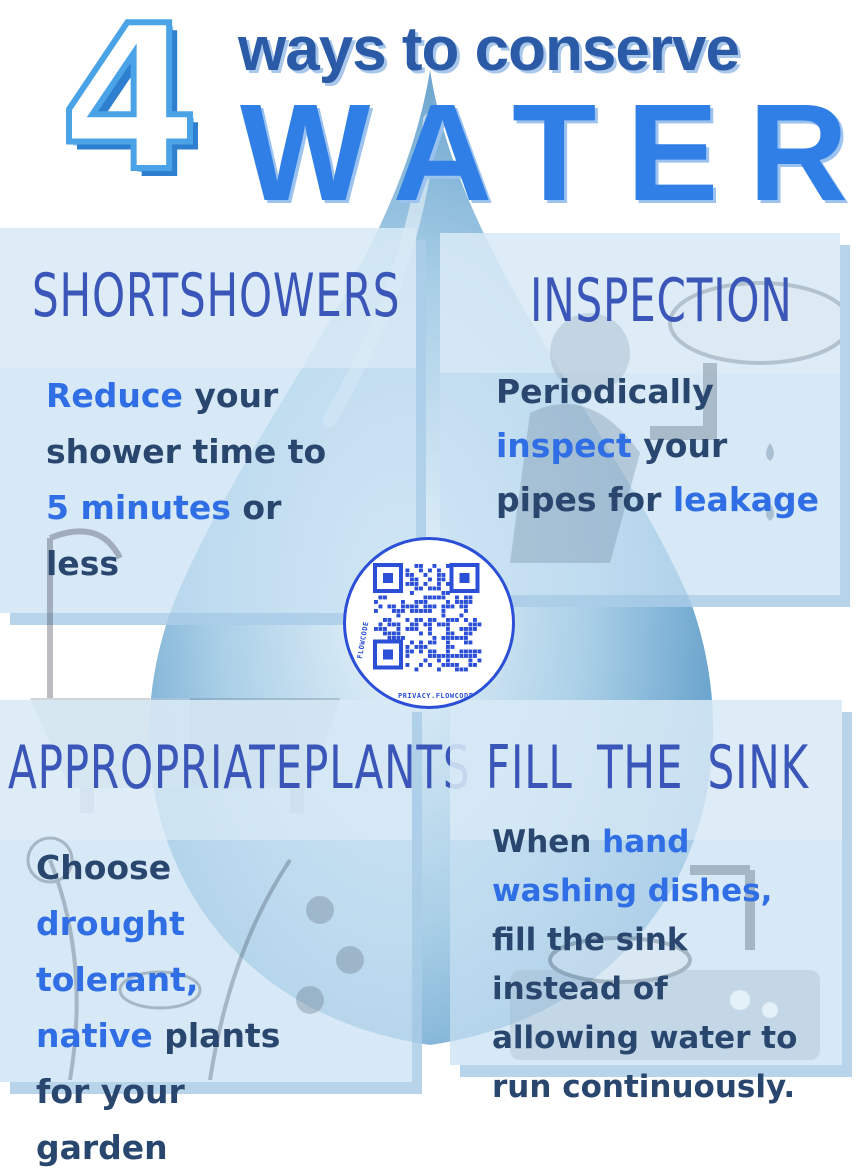 This screenshot has width=856, height=1176. What do you see at coordinates (564, 445) in the screenshot?
I see `tip-highlight: inspect` at bounding box center [564, 445].